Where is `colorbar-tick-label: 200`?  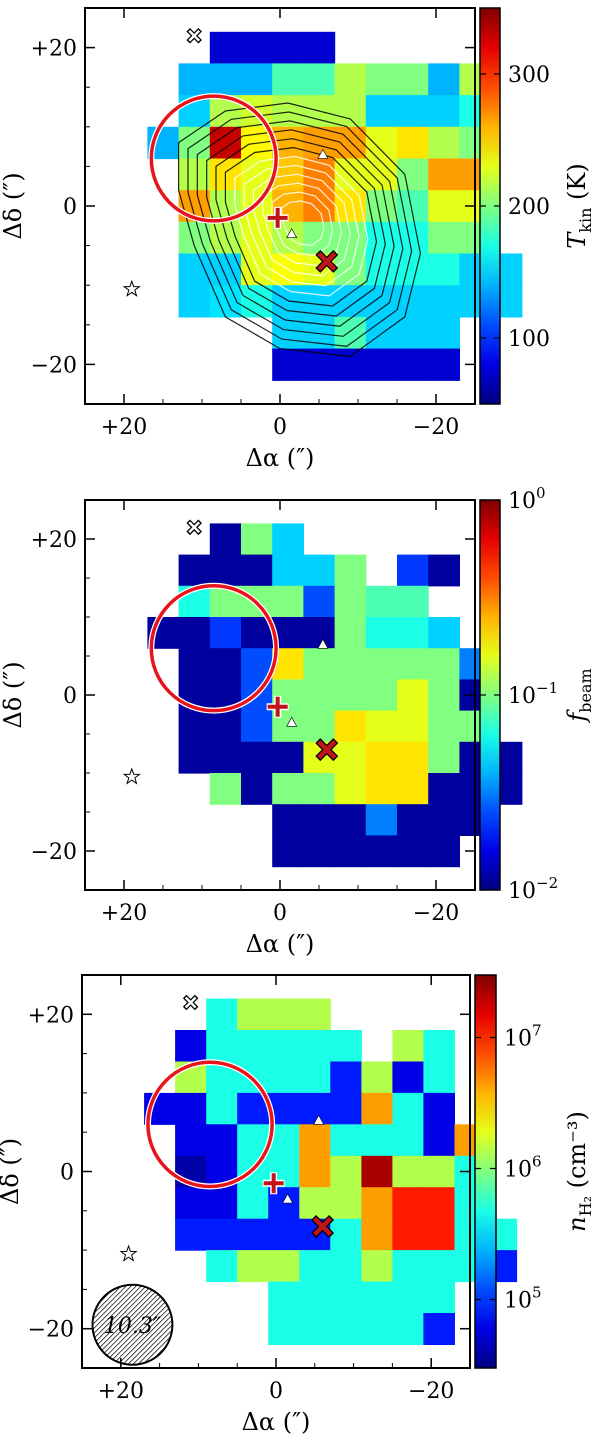
colorbar-tick-label: 200 is located at coordinates (529, 207).